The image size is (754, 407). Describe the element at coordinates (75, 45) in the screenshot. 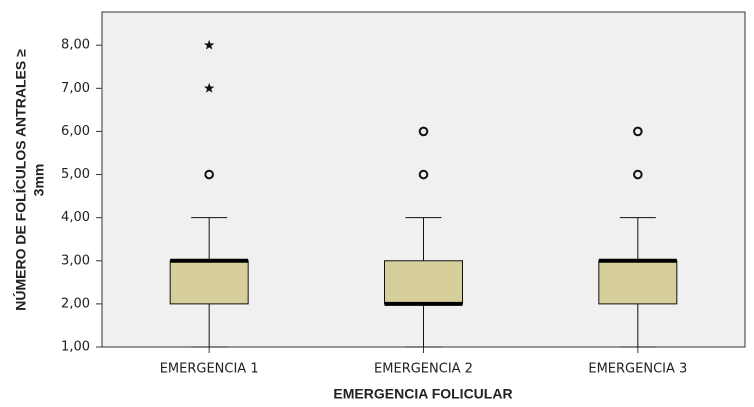

I see `y-tick-label: 8,00` at that location.